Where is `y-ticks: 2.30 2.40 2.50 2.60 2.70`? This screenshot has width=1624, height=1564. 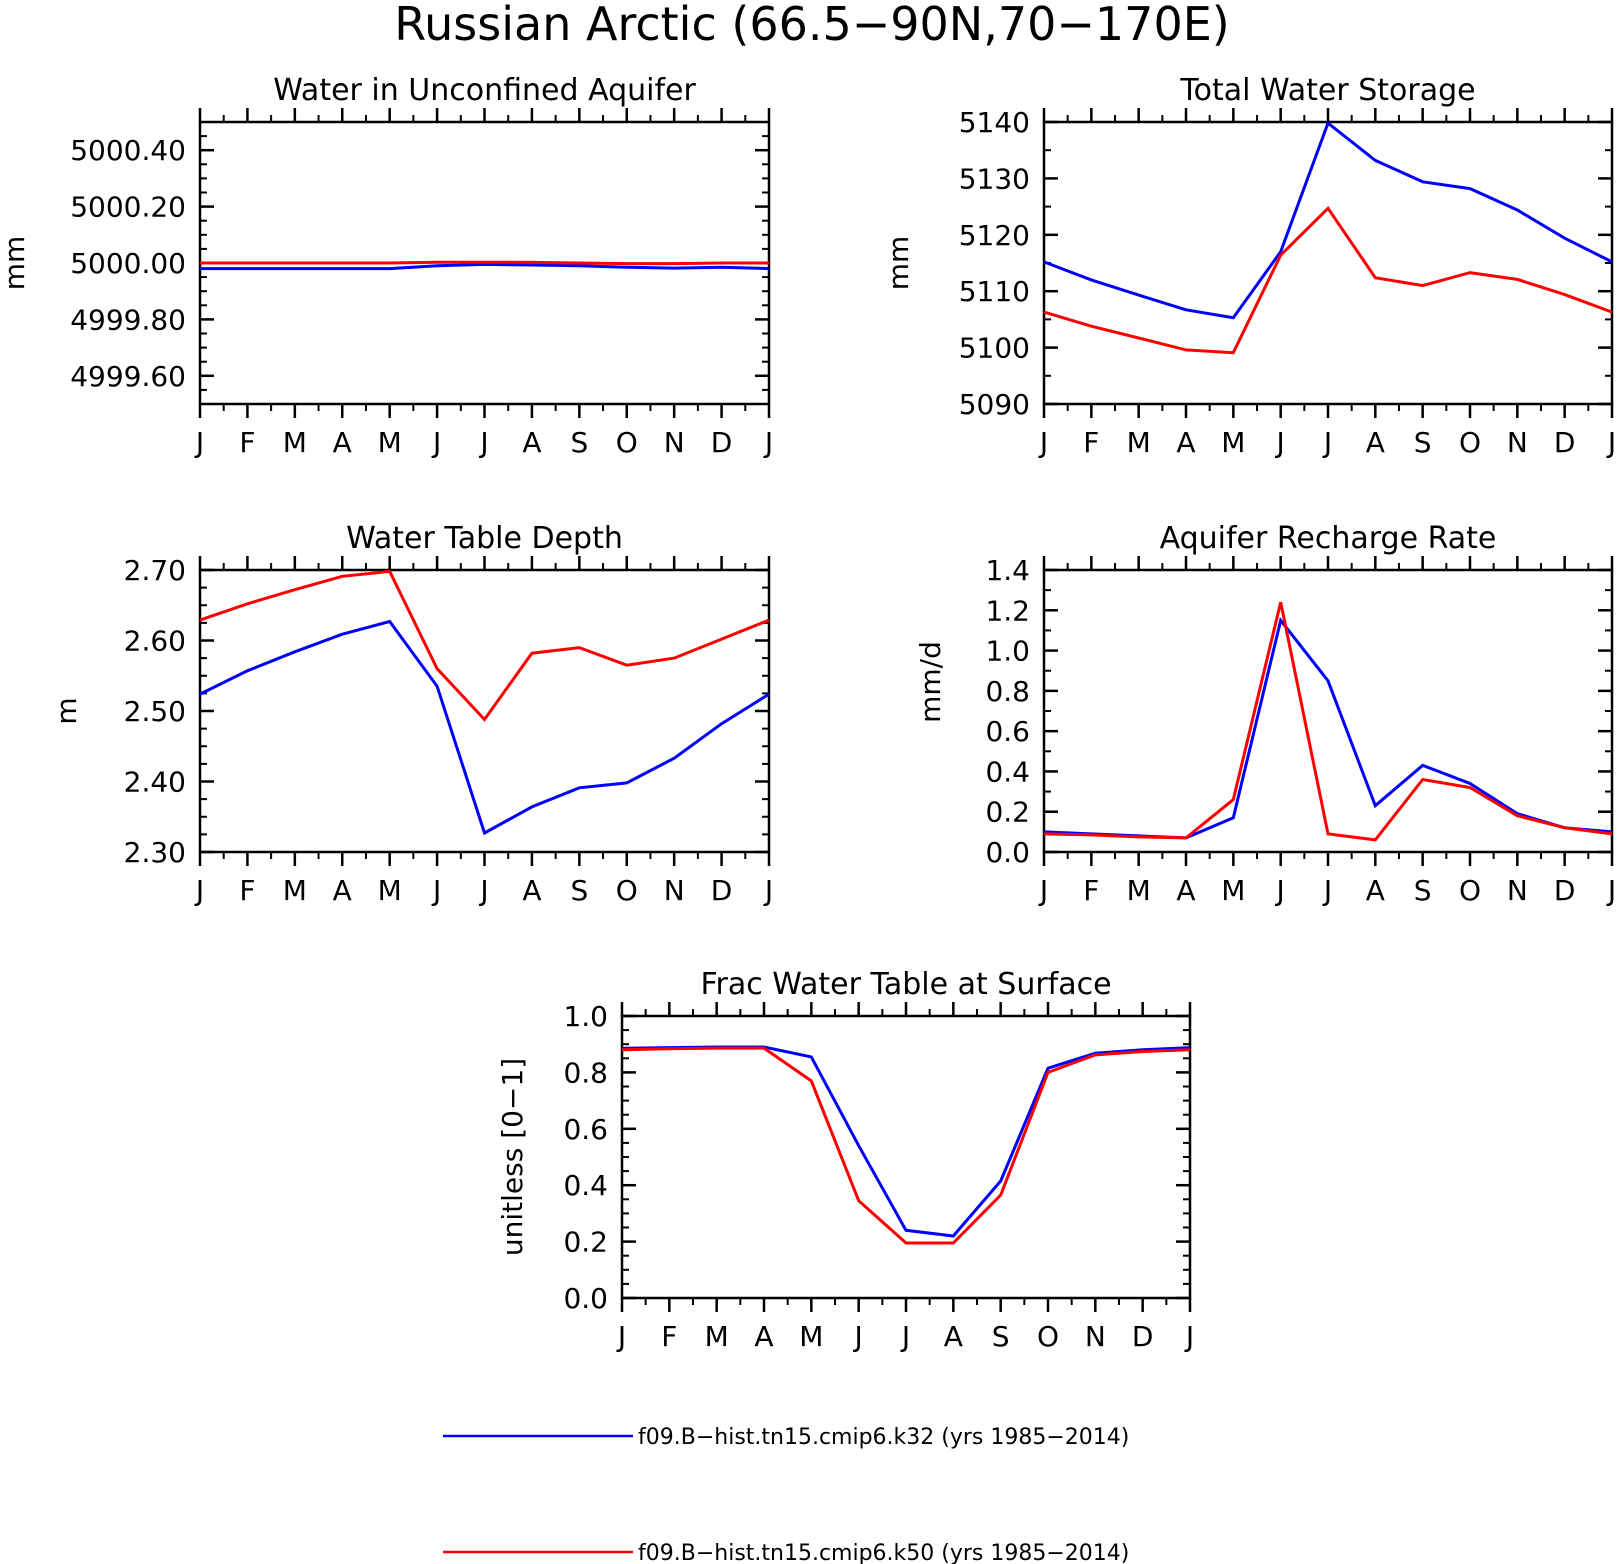
y-ticks: 2.30 2.40 2.50 2.60 2.70 is located at coordinates (446, 711).